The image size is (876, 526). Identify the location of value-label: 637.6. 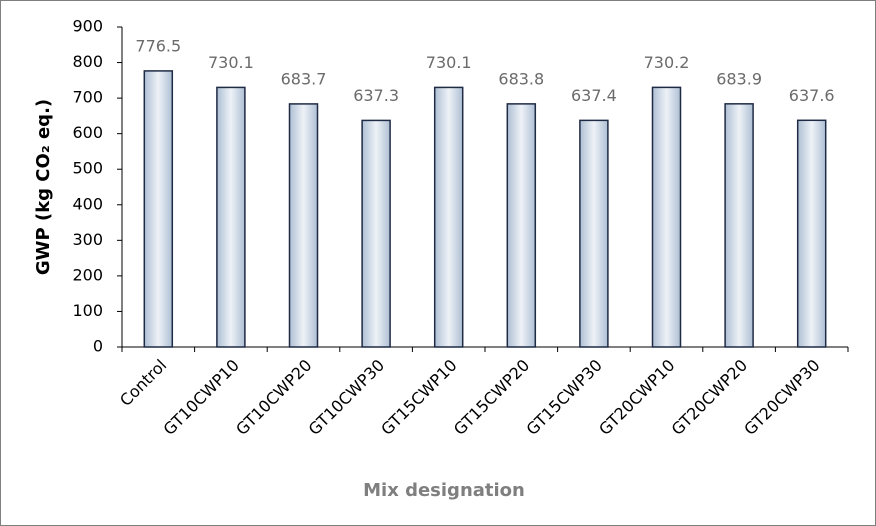
(812, 95).